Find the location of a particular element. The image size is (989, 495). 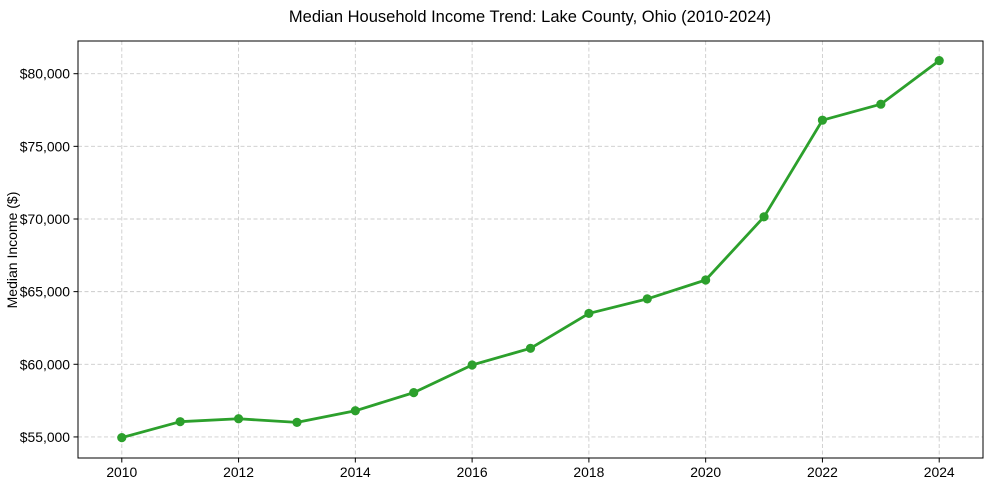

x-tick-label: 2014 is located at coordinates (355, 472).